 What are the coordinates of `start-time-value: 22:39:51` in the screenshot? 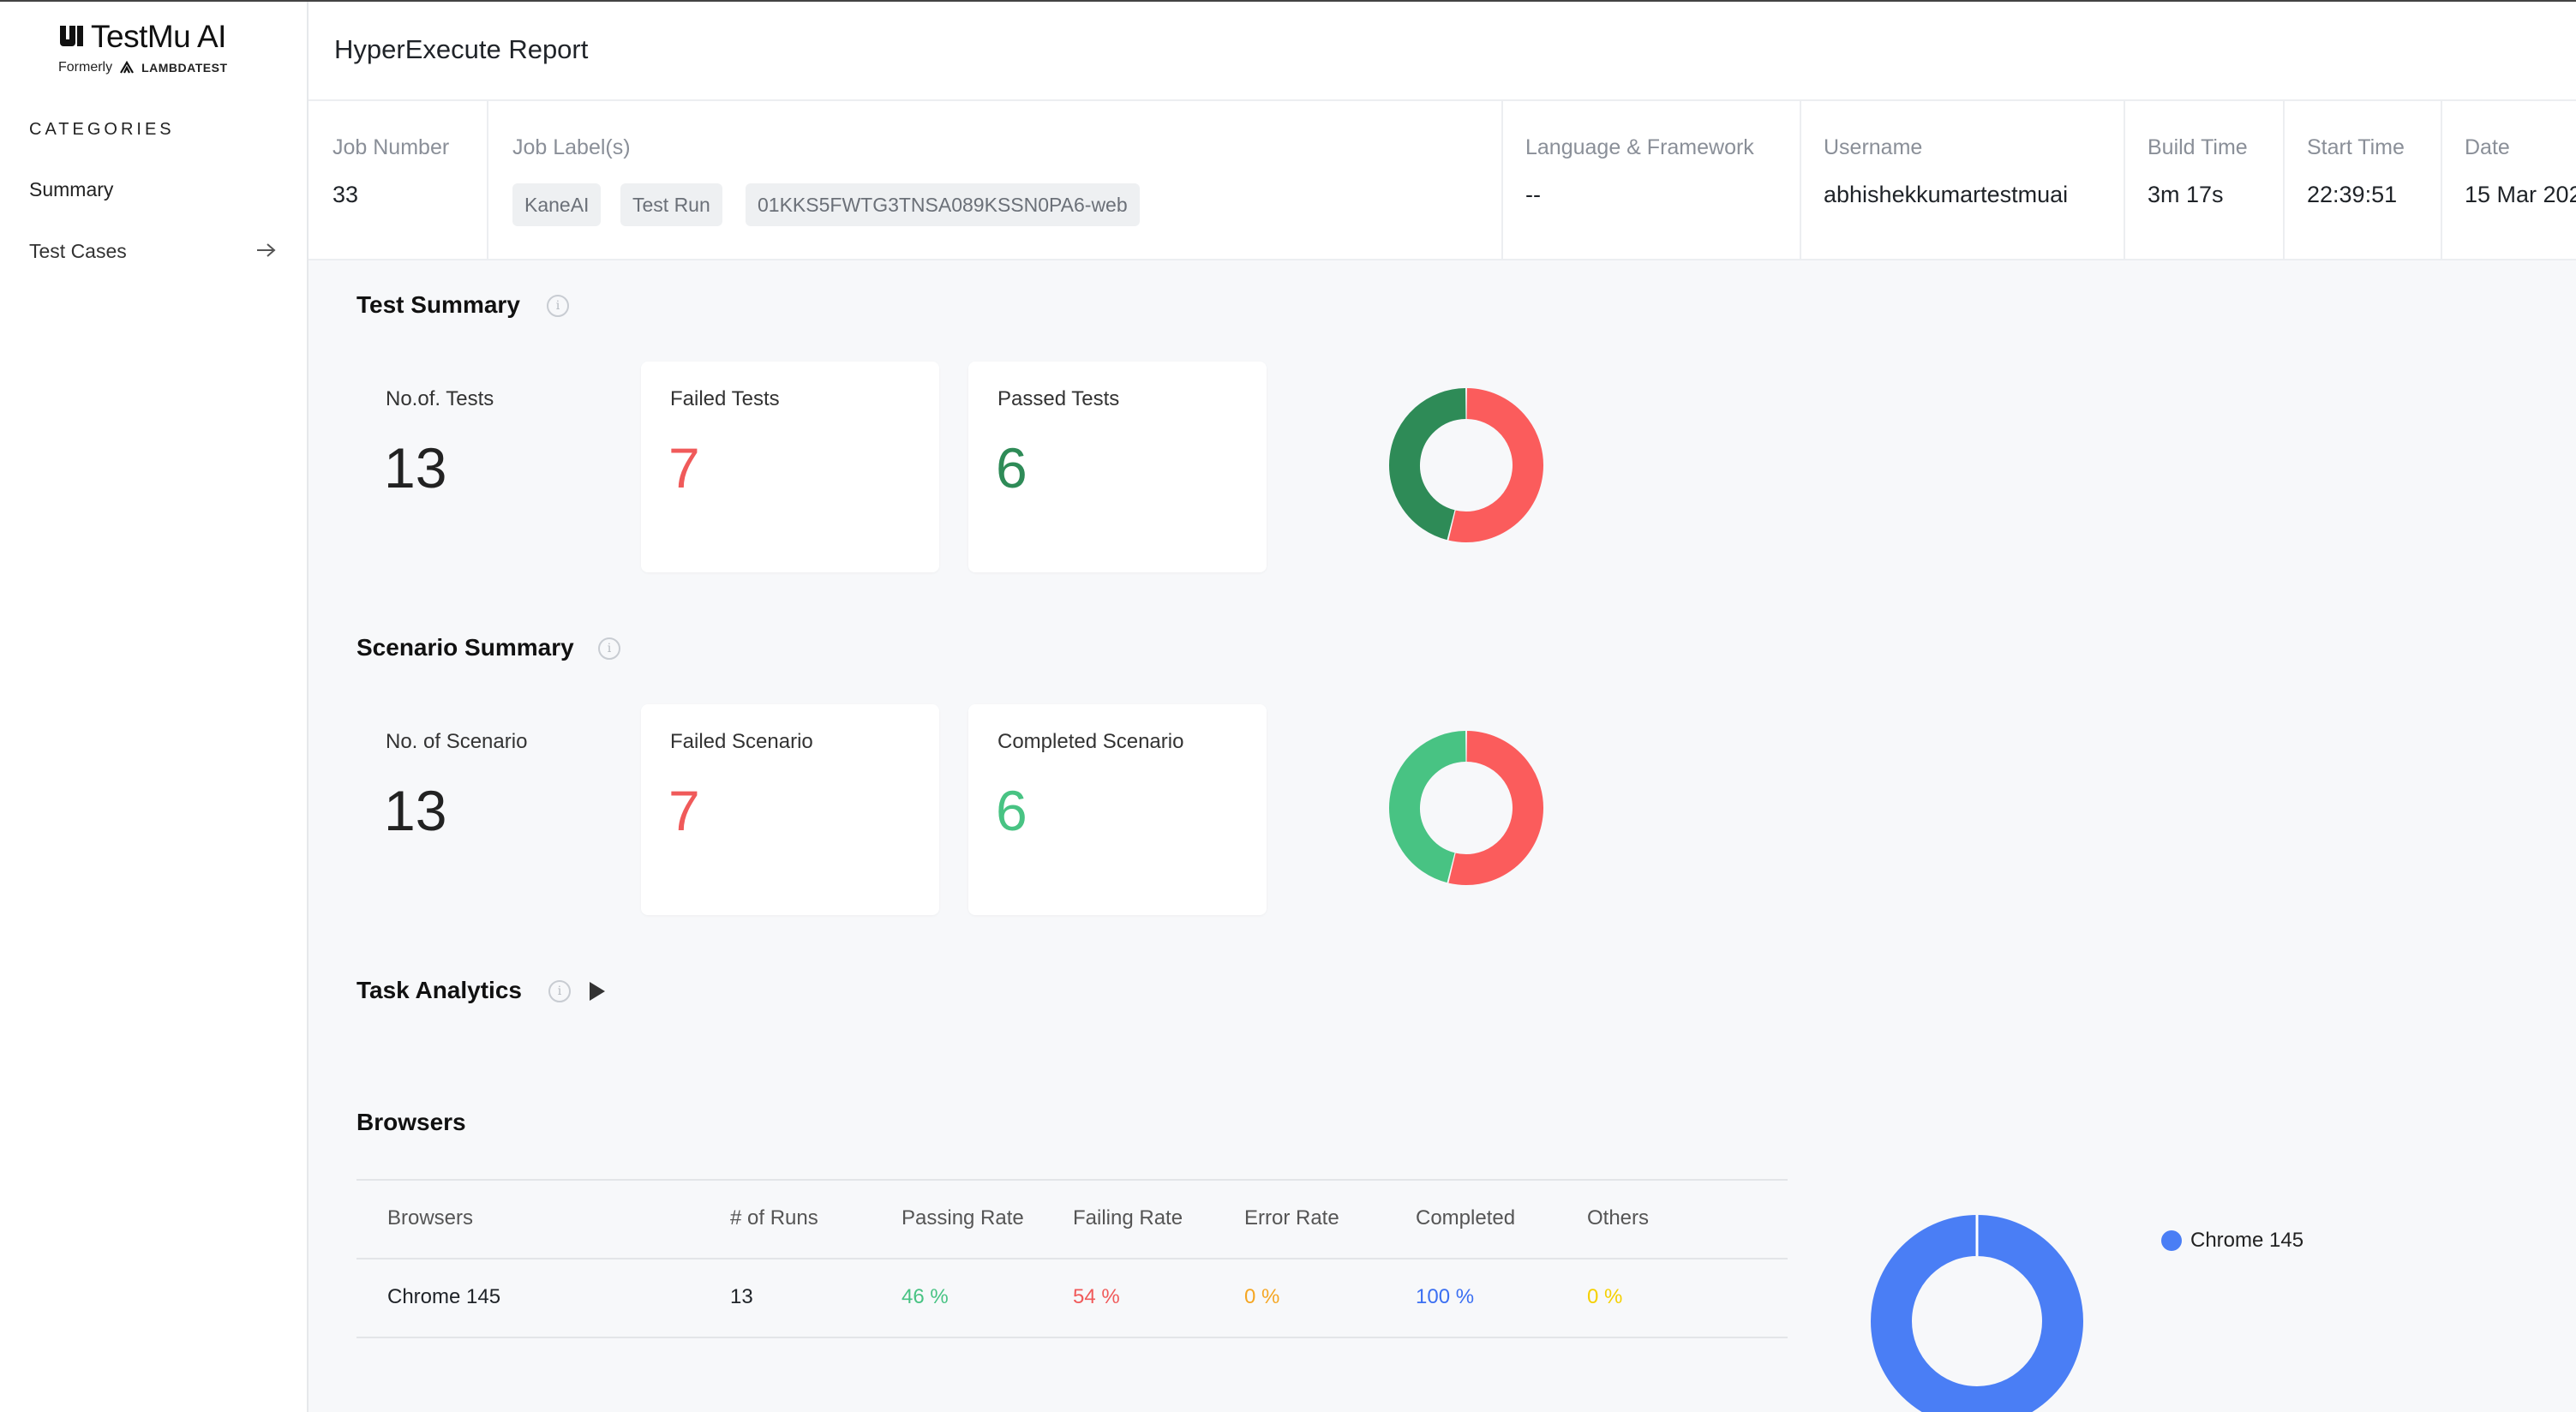 It's located at (2352, 194).